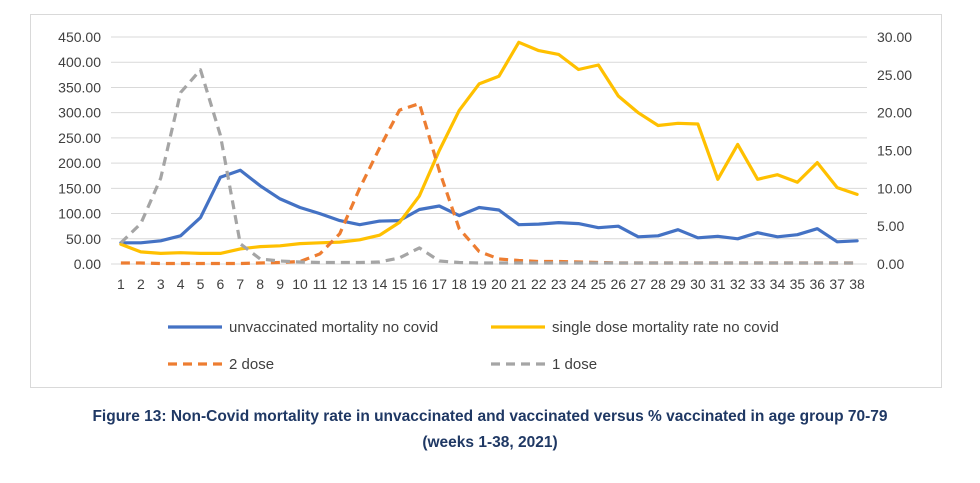  Describe the element at coordinates (83, 239) in the screenshot. I see `y-left-tick-label: 50.00` at that location.